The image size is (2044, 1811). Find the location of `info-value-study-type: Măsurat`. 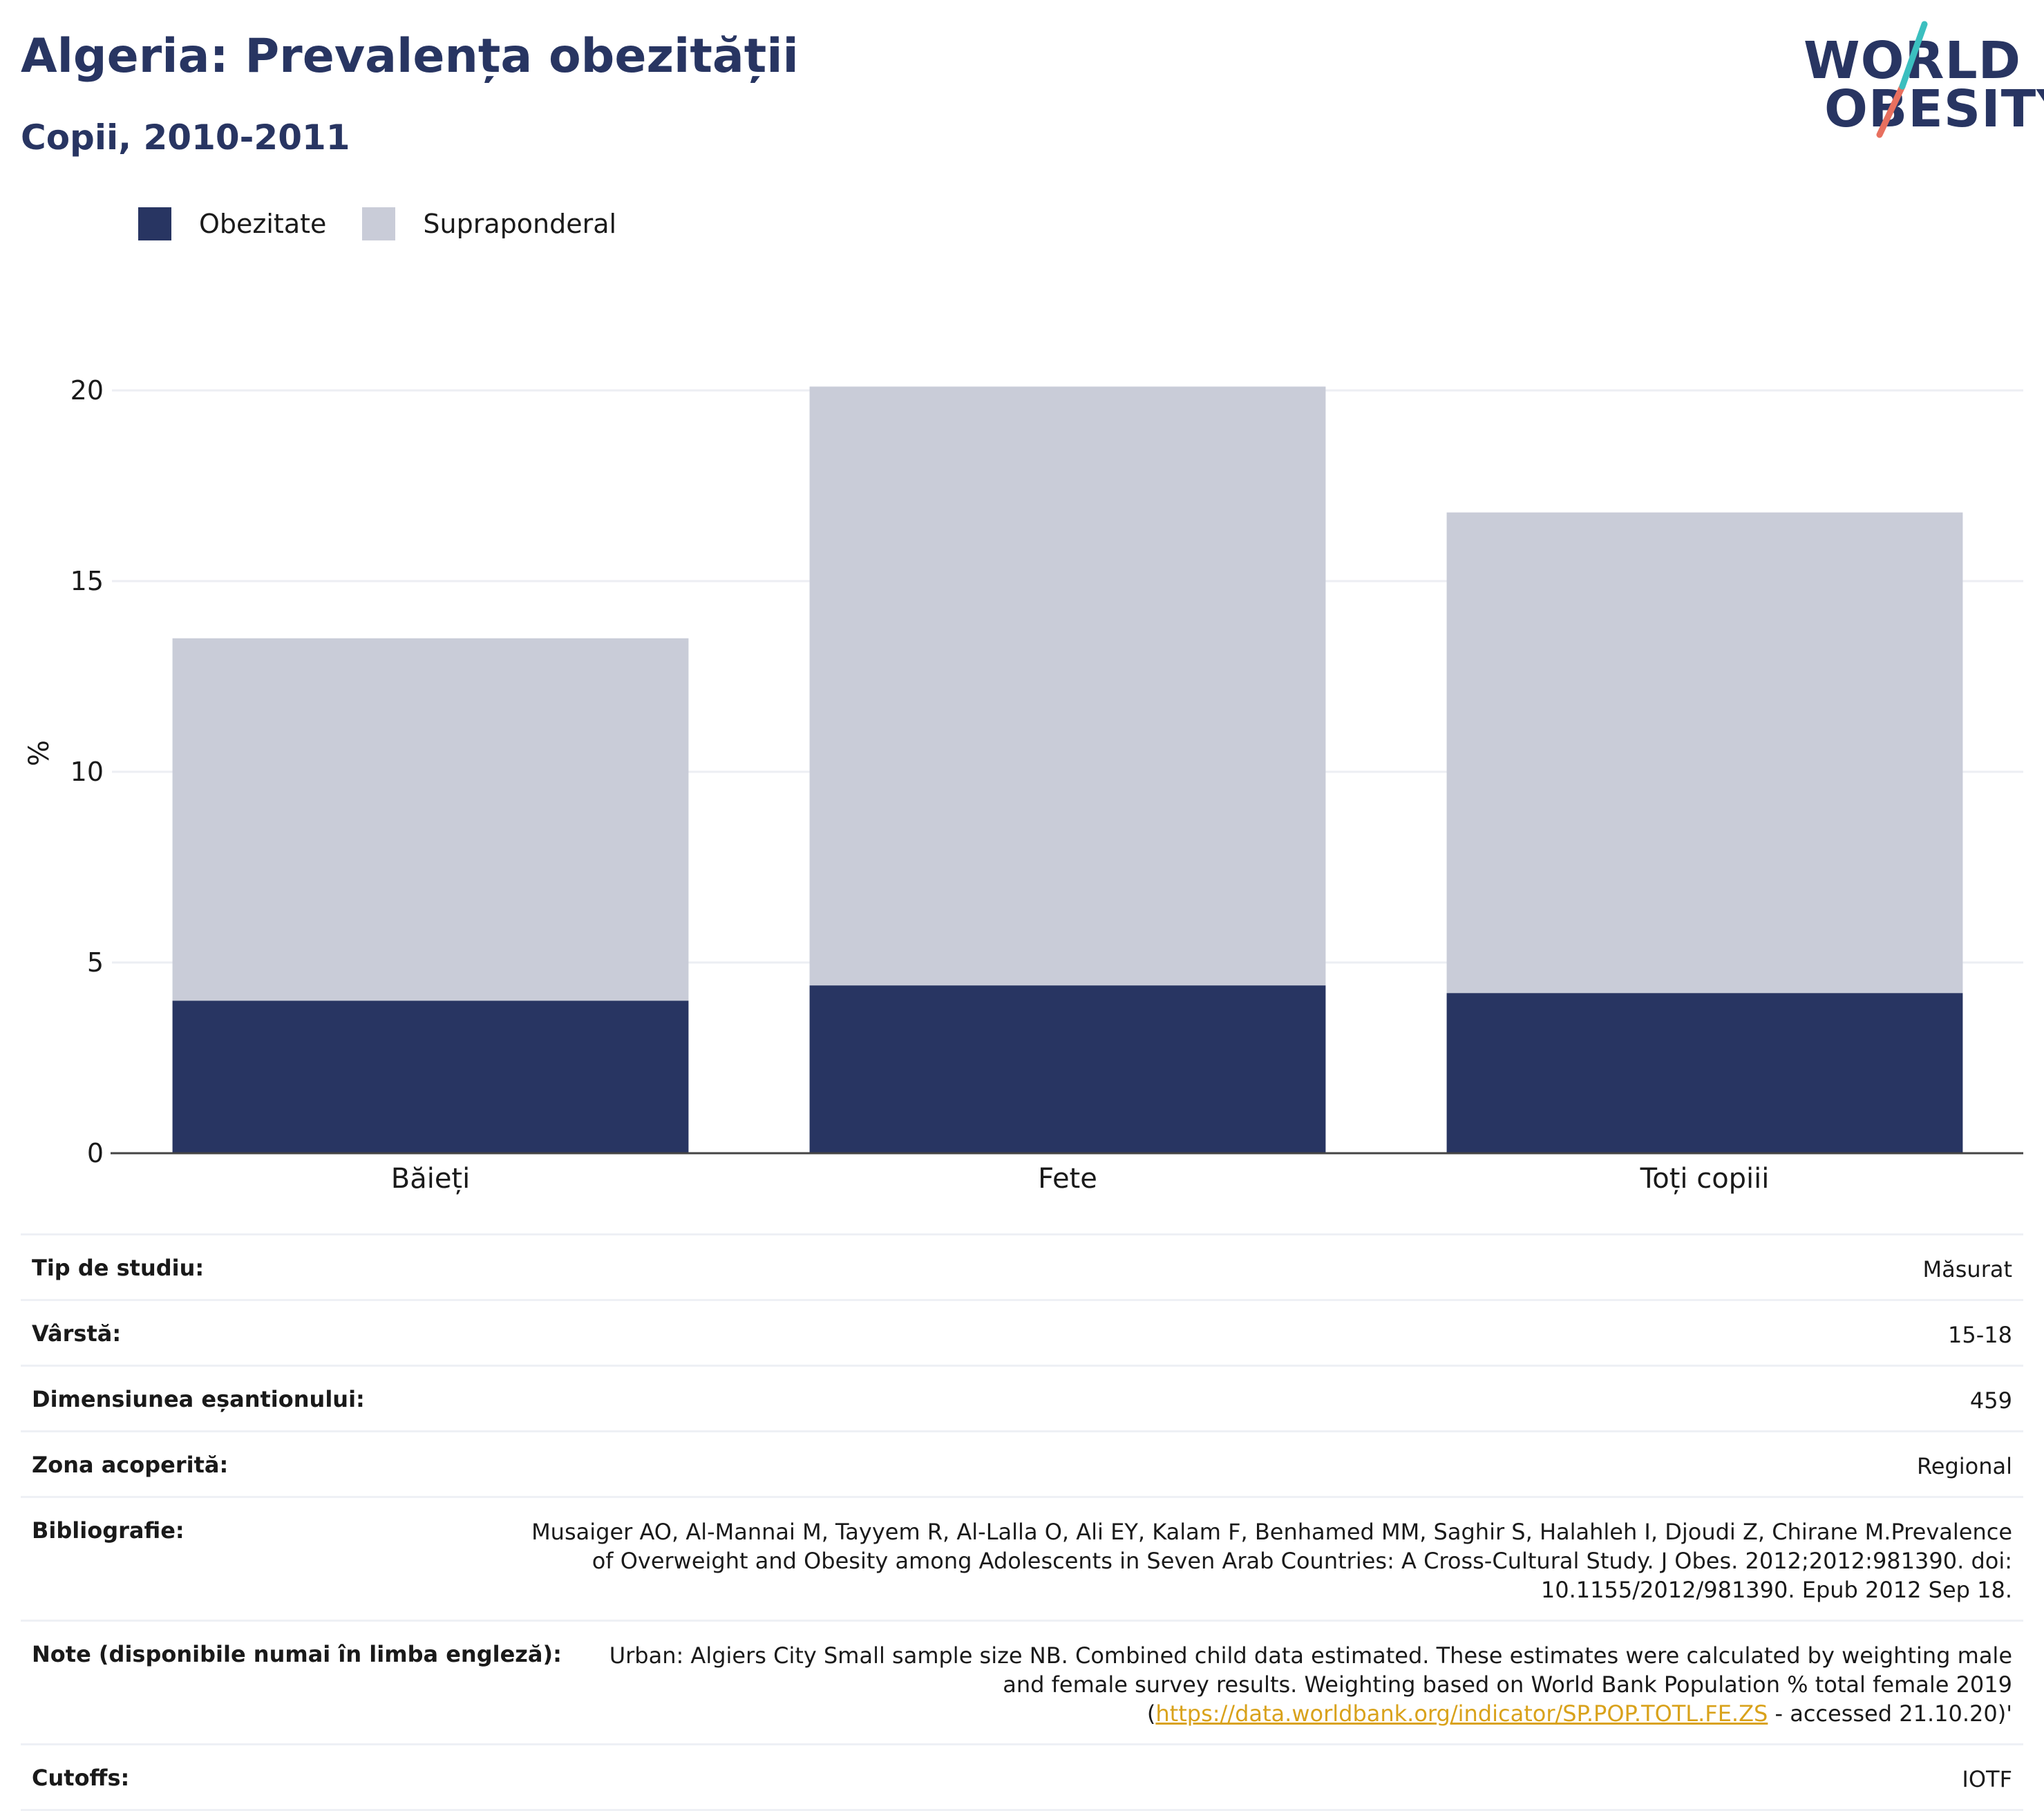

info-value-study-type: Măsurat is located at coordinates (1967, 1269).